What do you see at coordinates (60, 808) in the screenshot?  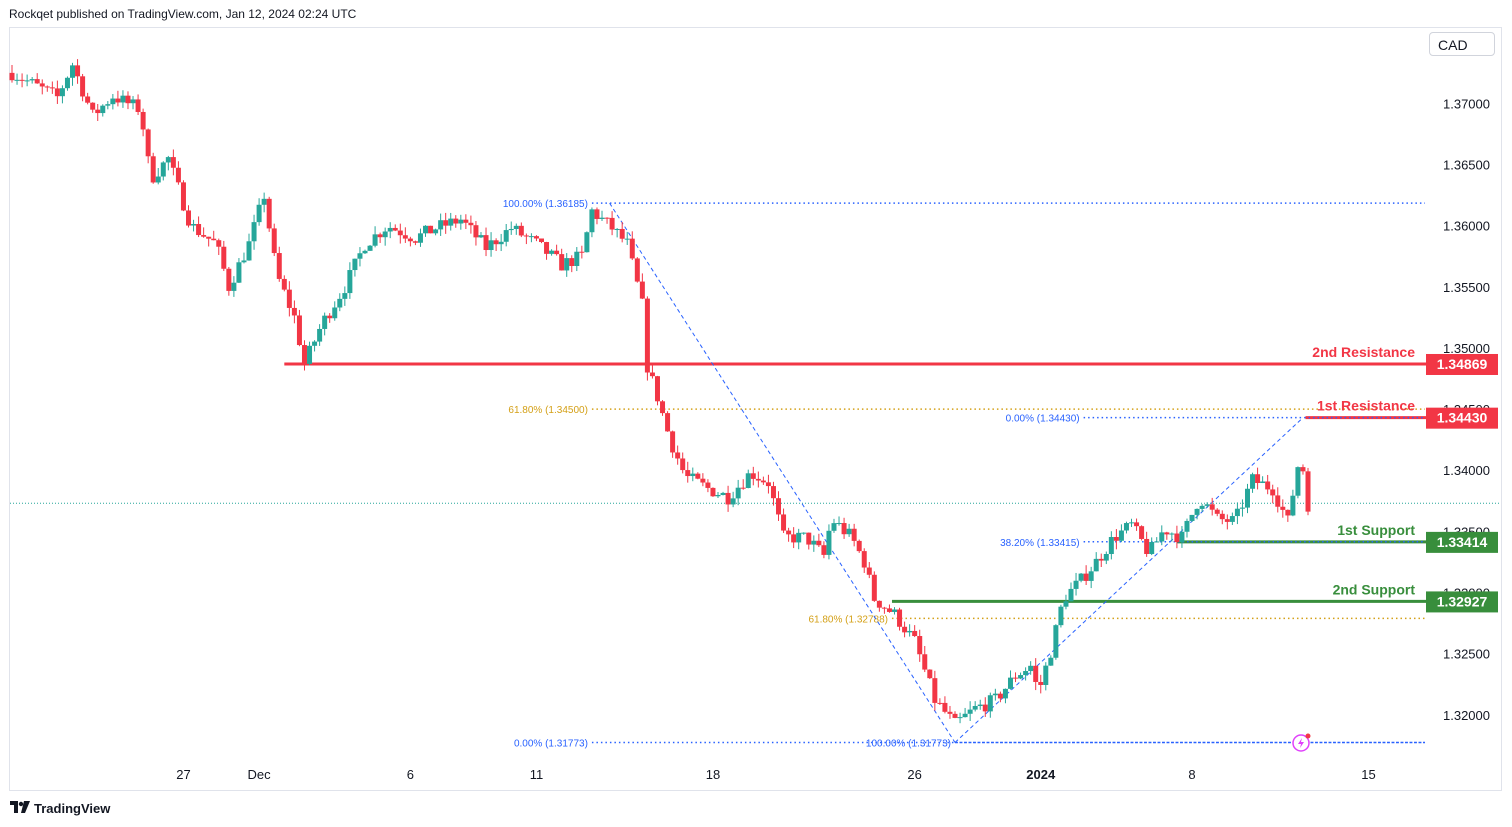 I see `tradingview-logo: TradingView` at bounding box center [60, 808].